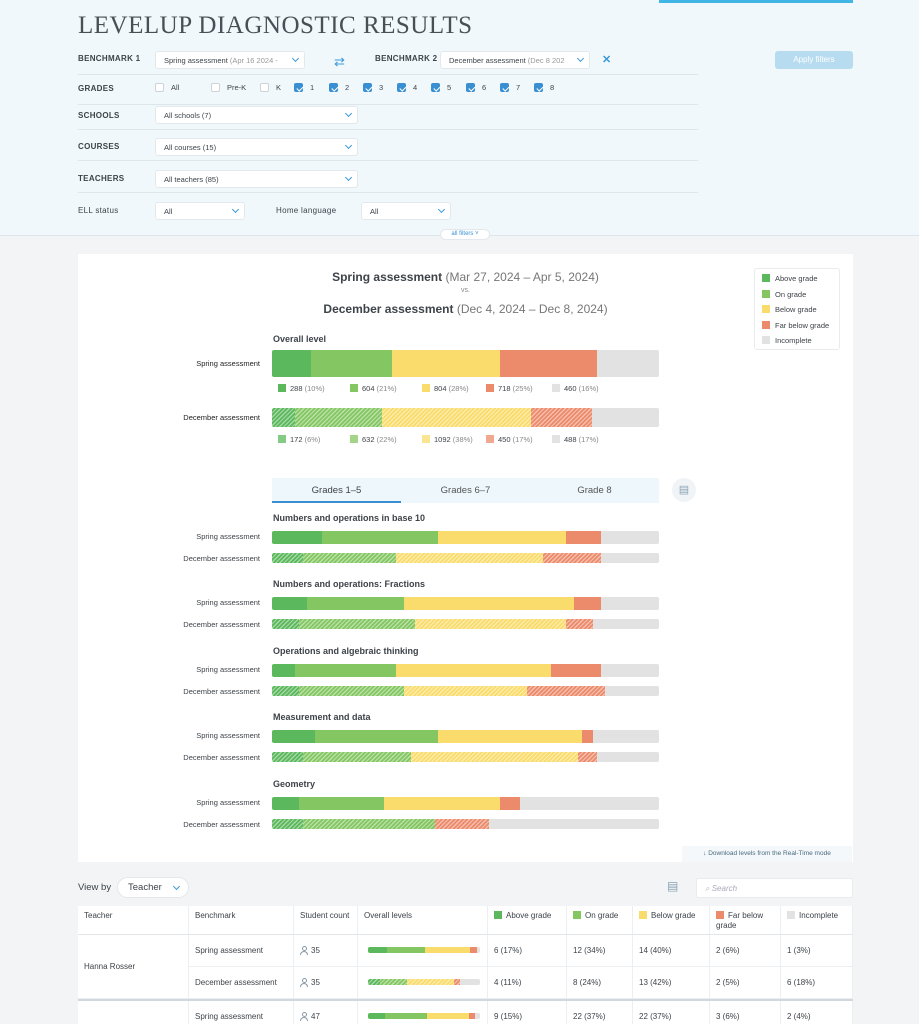  Describe the element at coordinates (465, 363) in the screenshot. I see `overall-bar` at that location.